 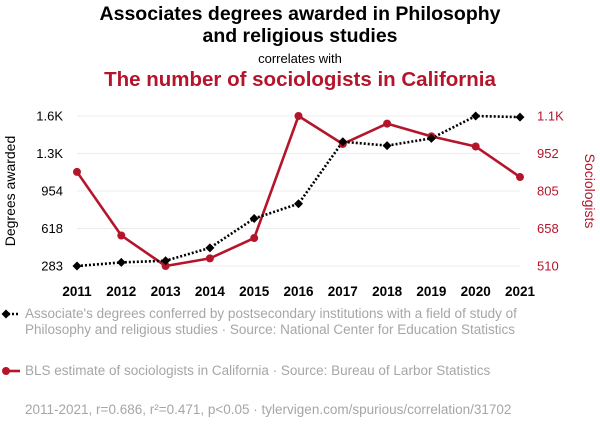 I want to click on y-axis-label-left: Degrees awarded, so click(x=10, y=191).